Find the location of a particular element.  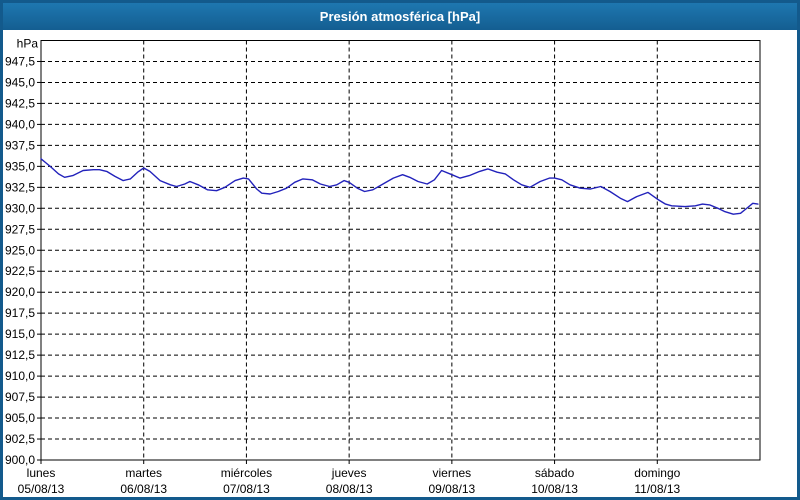

y-tick-label: 902,5 is located at coordinates (20, 439).